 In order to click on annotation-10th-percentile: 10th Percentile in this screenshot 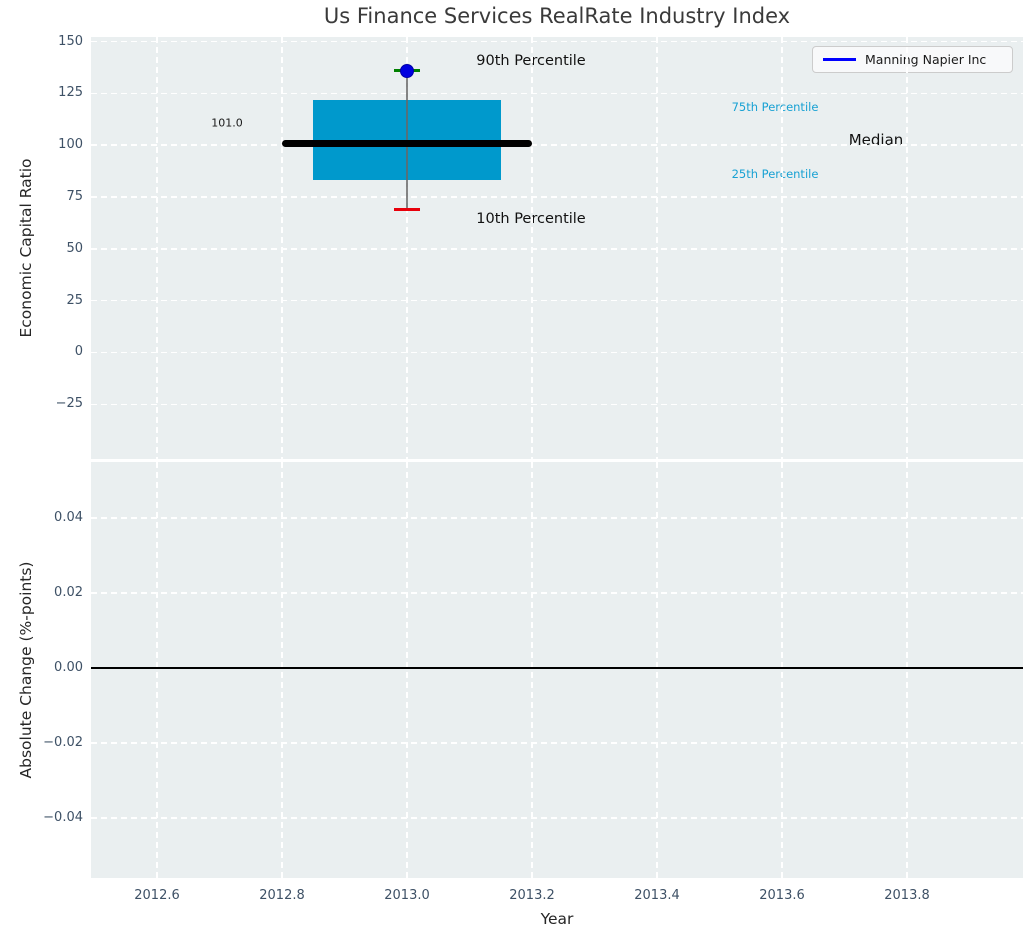, I will do `click(531, 219)`.